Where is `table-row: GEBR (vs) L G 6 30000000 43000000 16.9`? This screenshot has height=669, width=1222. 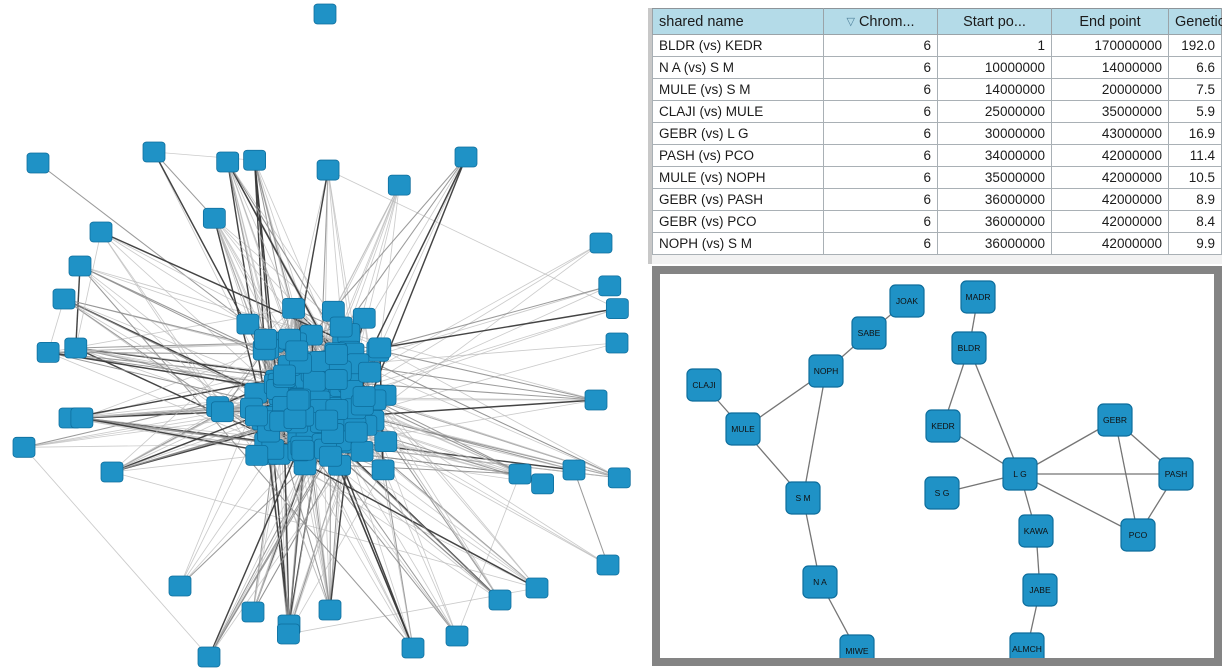
table-row: GEBR (vs) L G 6 30000000 43000000 16.9 is located at coordinates (937, 133).